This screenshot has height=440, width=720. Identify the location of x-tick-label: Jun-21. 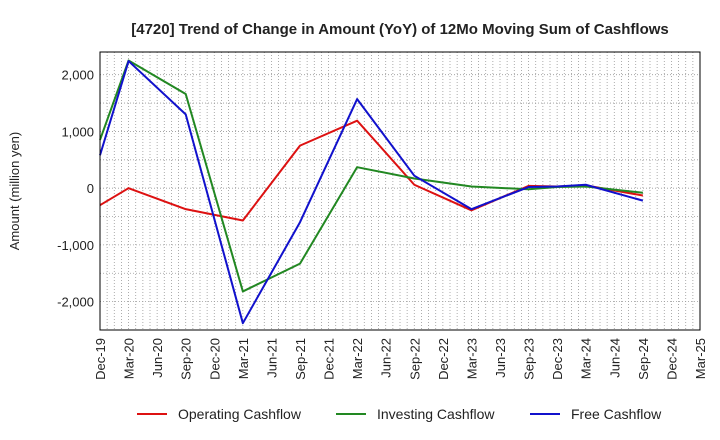
(271, 358).